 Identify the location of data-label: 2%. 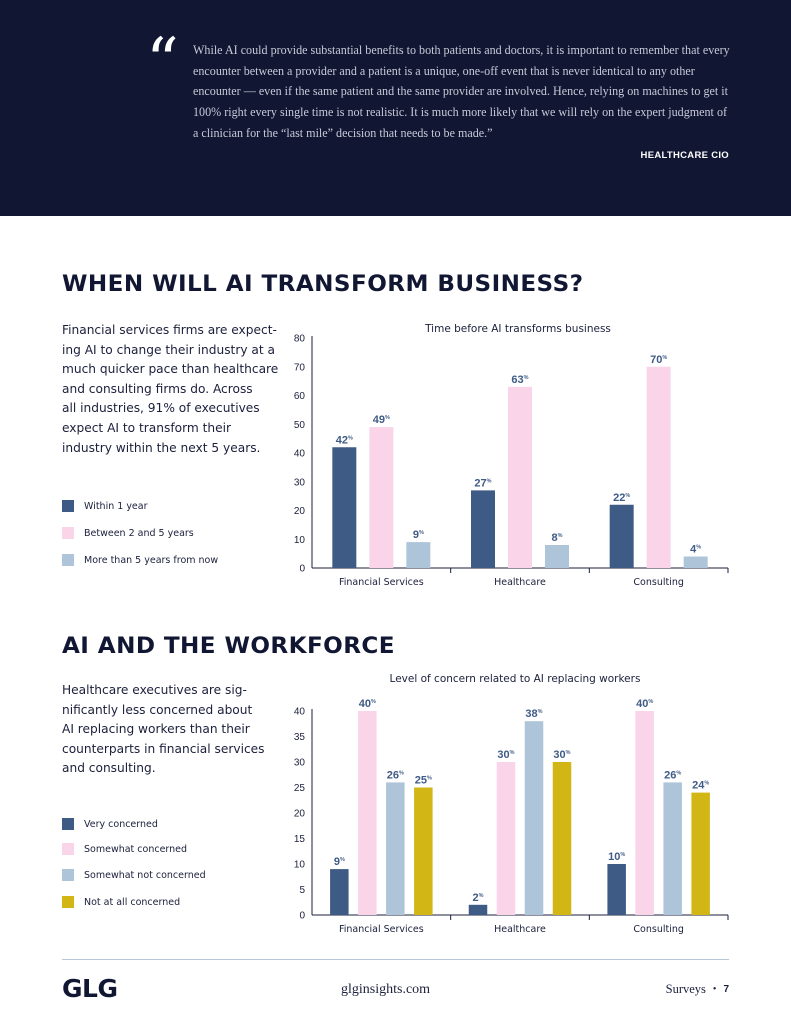
(477, 898).